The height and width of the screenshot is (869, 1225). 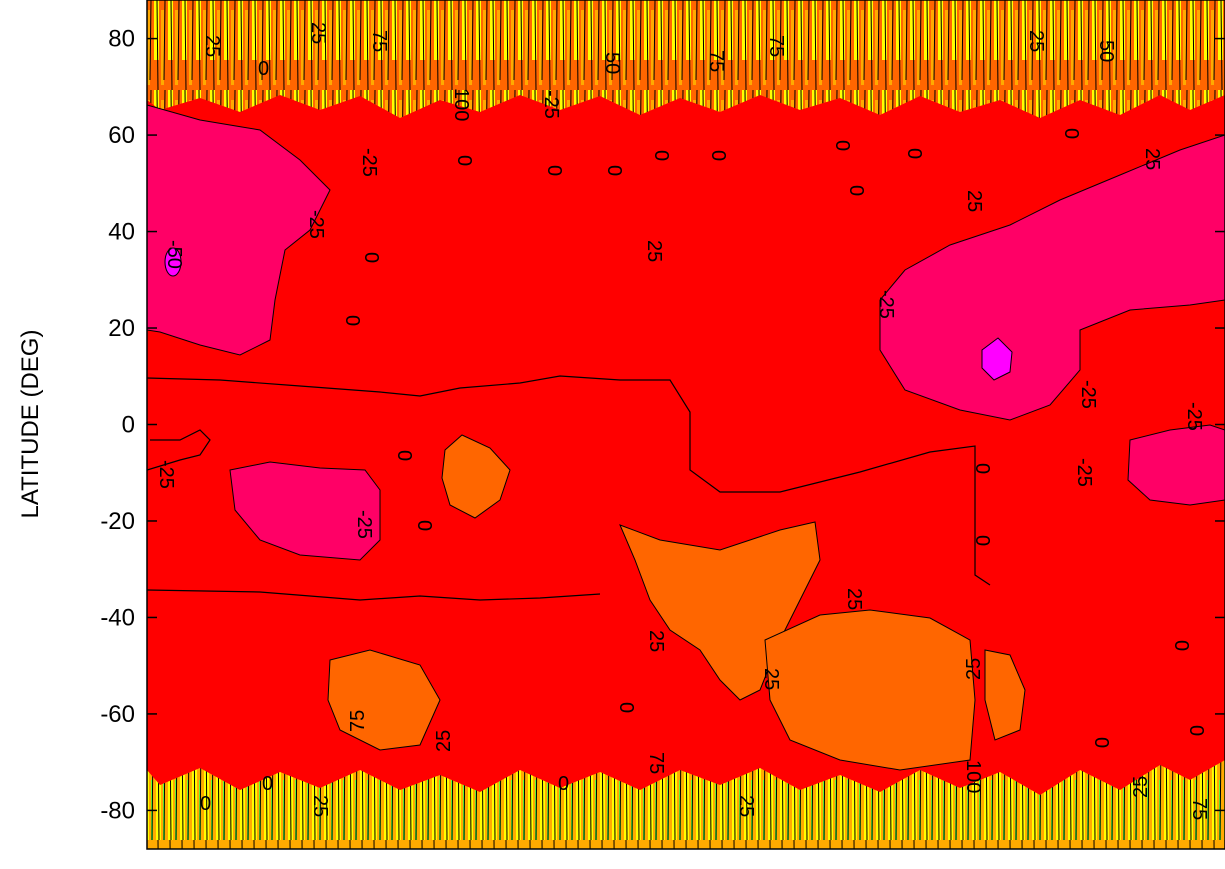 I want to click on region-neg-se, so click(x=1176, y=465).